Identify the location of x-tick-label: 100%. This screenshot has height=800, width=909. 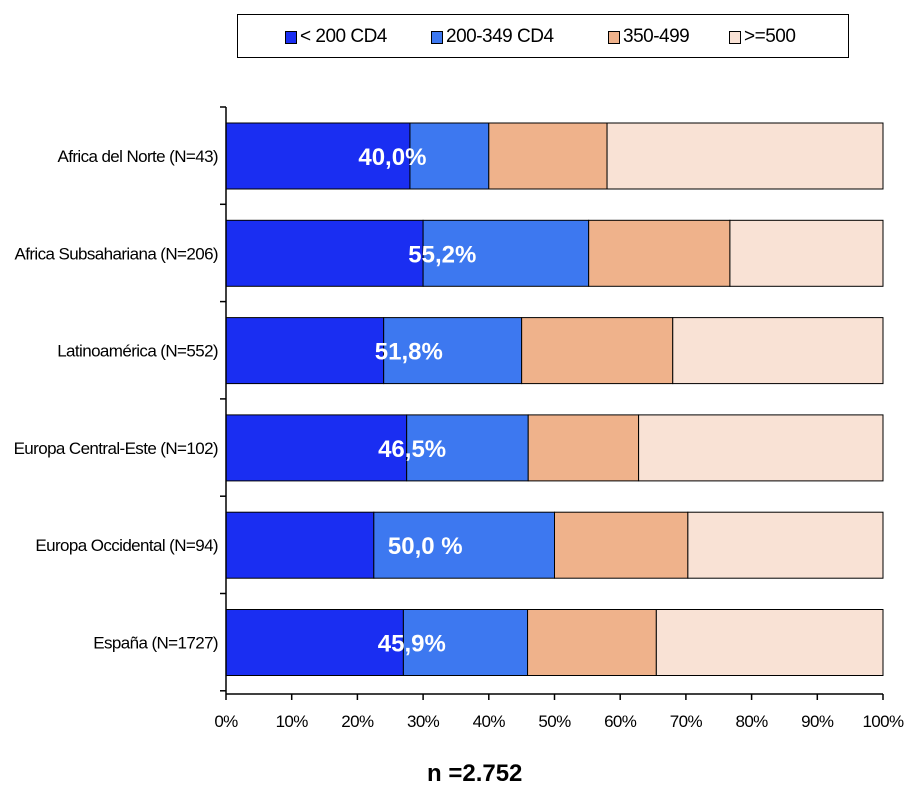
(883, 721).